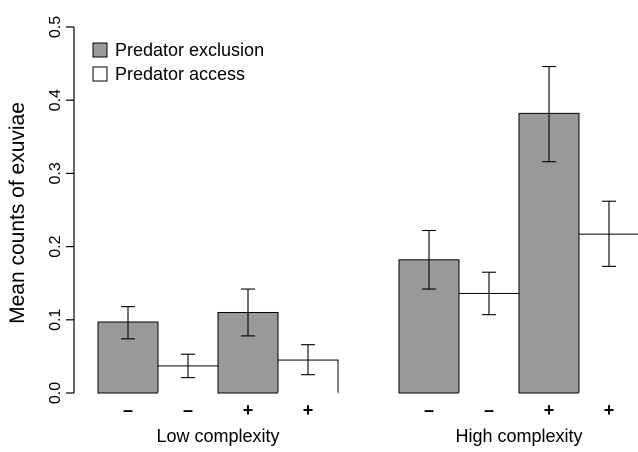  Describe the element at coordinates (55, 246) in the screenshot. I see `y-tick-label: 0.2` at that location.